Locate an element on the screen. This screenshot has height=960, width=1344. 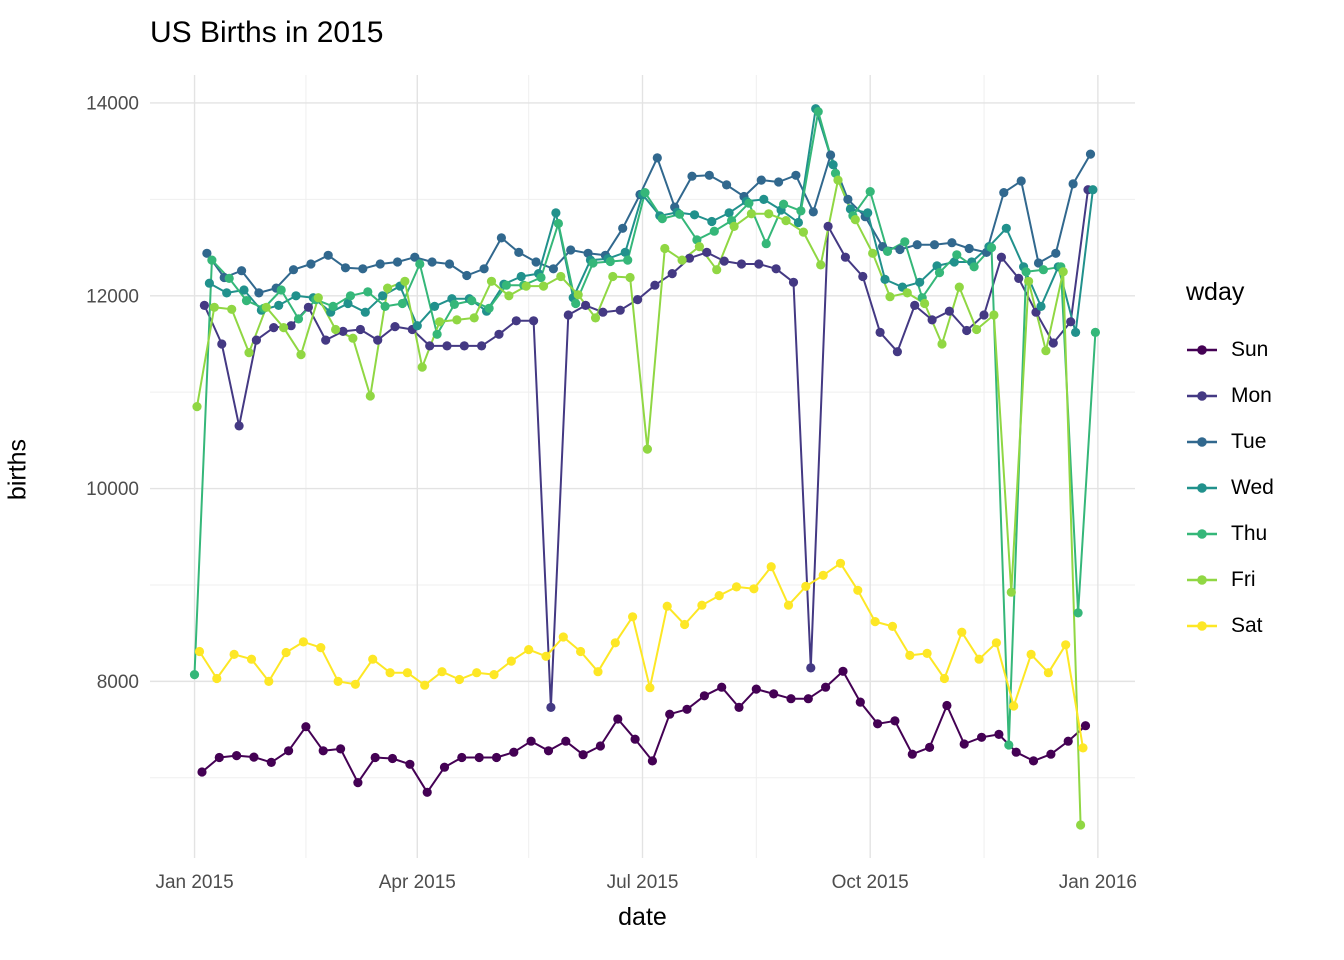
legend-key-mon is located at coordinates (1202, 396).